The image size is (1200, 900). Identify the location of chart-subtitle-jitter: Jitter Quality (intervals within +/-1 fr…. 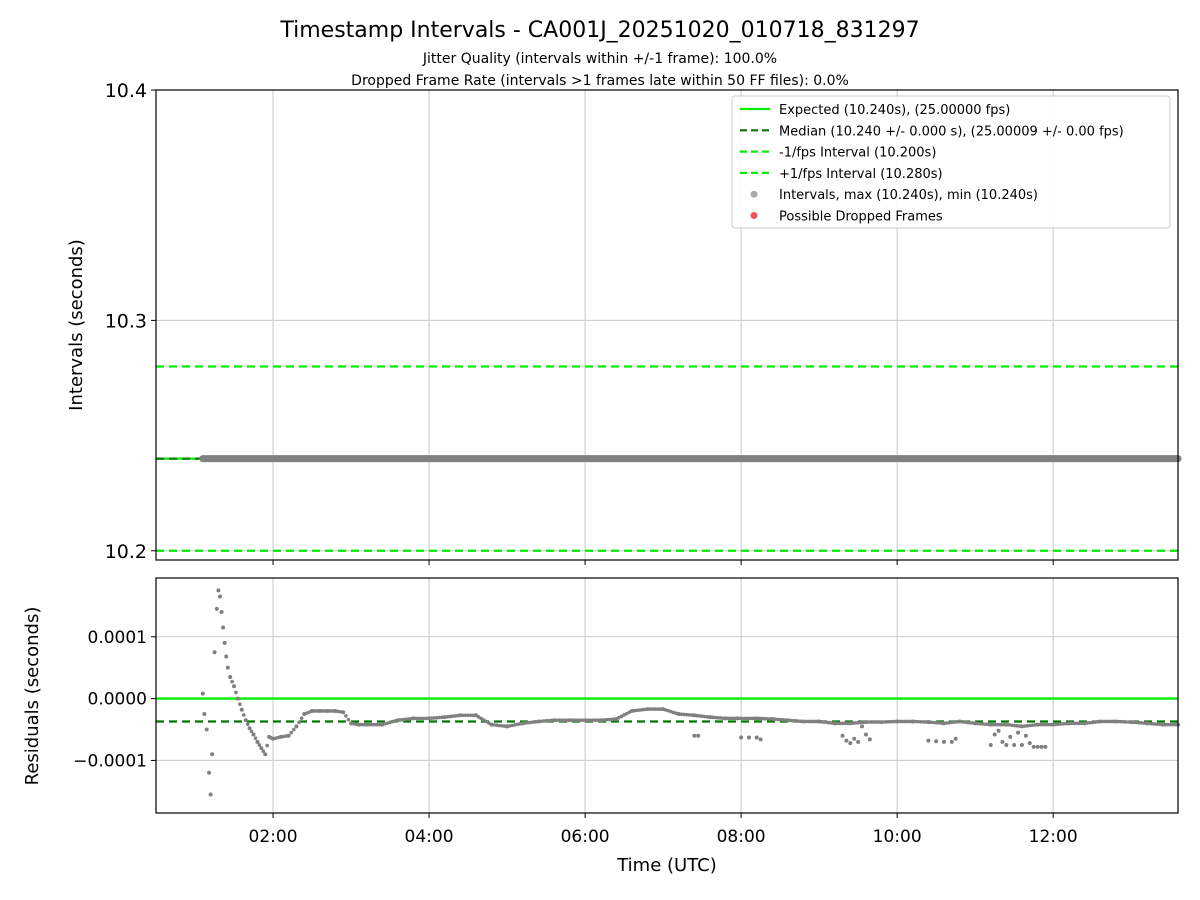
(599, 59).